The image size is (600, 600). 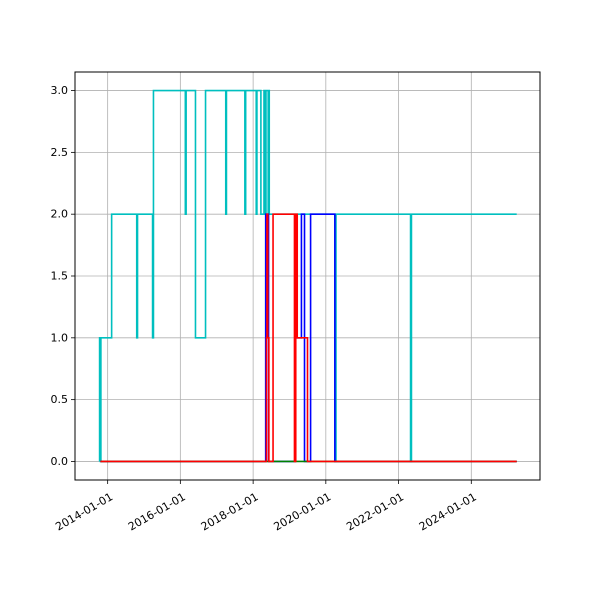 What do you see at coordinates (60, 337) in the screenshot?
I see `y-tick-label: 1.0` at bounding box center [60, 337].